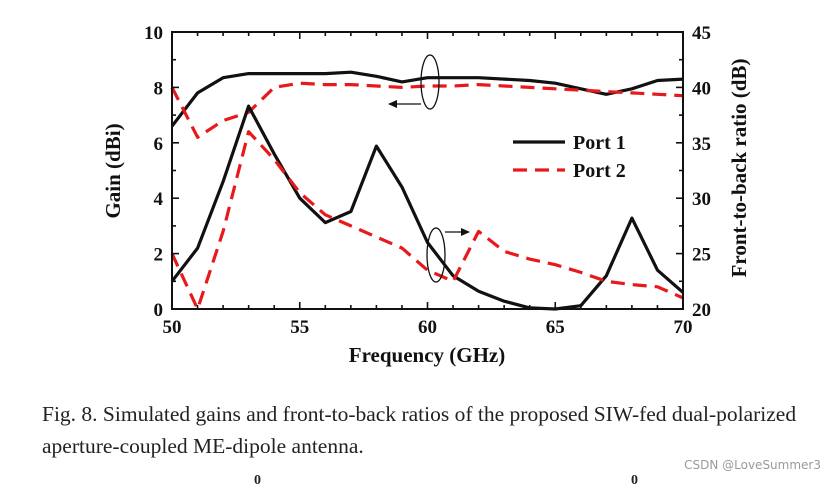  What do you see at coordinates (113, 170) in the screenshot?
I see `y-axis-title-left: Gain (dBi)` at bounding box center [113, 170].